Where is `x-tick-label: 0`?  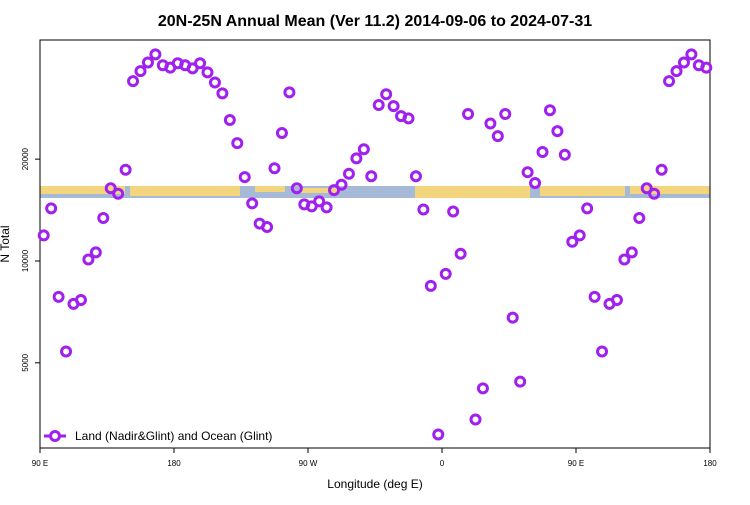 x-tick-label: 0 is located at coordinates (442, 463).